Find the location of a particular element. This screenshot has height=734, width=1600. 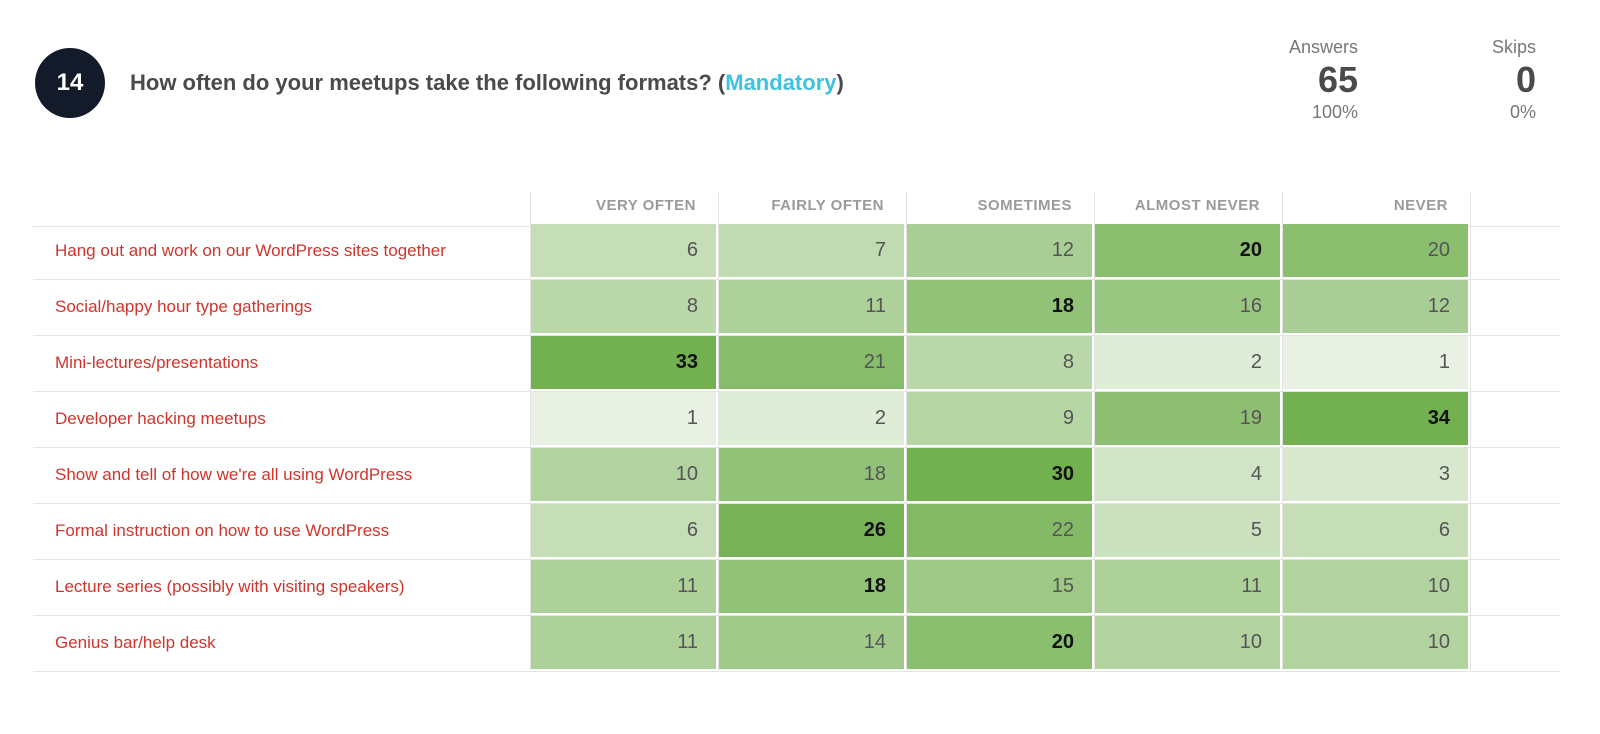

answers-count: 65 is located at coordinates (1337, 79).